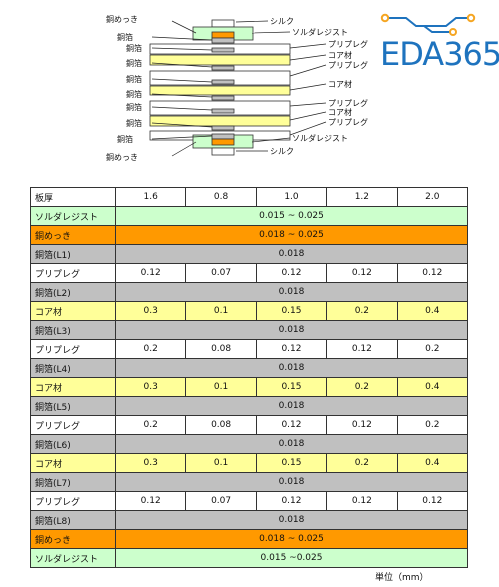 This screenshot has height=587, width=499. What do you see at coordinates (73, 292) in the screenshot?
I see `row-label: 銅箔(L2)` at bounding box center [73, 292].